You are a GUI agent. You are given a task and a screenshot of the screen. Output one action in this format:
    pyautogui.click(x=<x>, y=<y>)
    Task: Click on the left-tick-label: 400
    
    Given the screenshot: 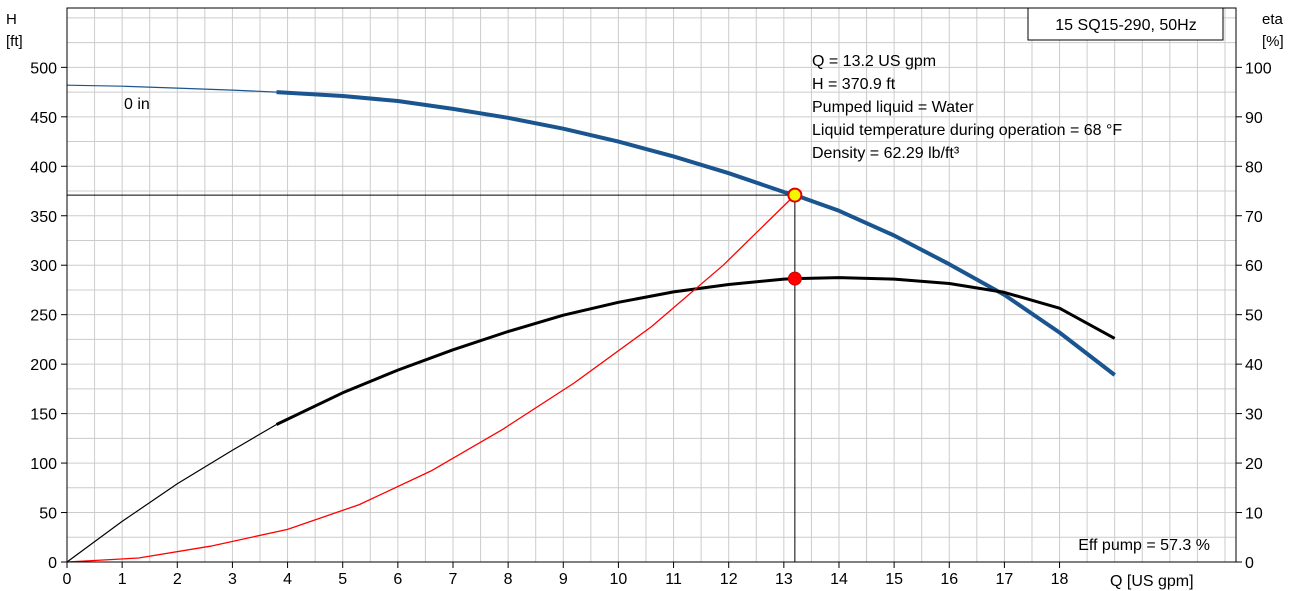 What is the action you would take?
    pyautogui.click(x=43, y=167)
    